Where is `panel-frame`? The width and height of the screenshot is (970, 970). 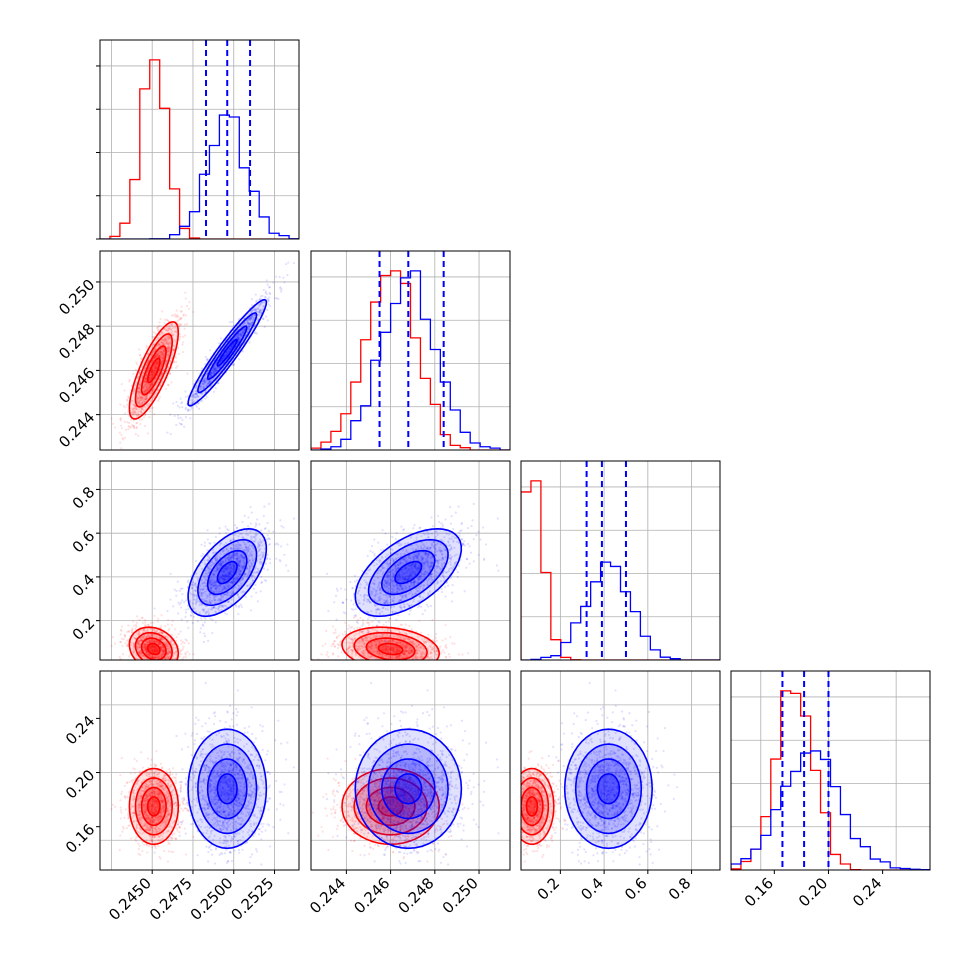
panel-frame is located at coordinates (199, 139).